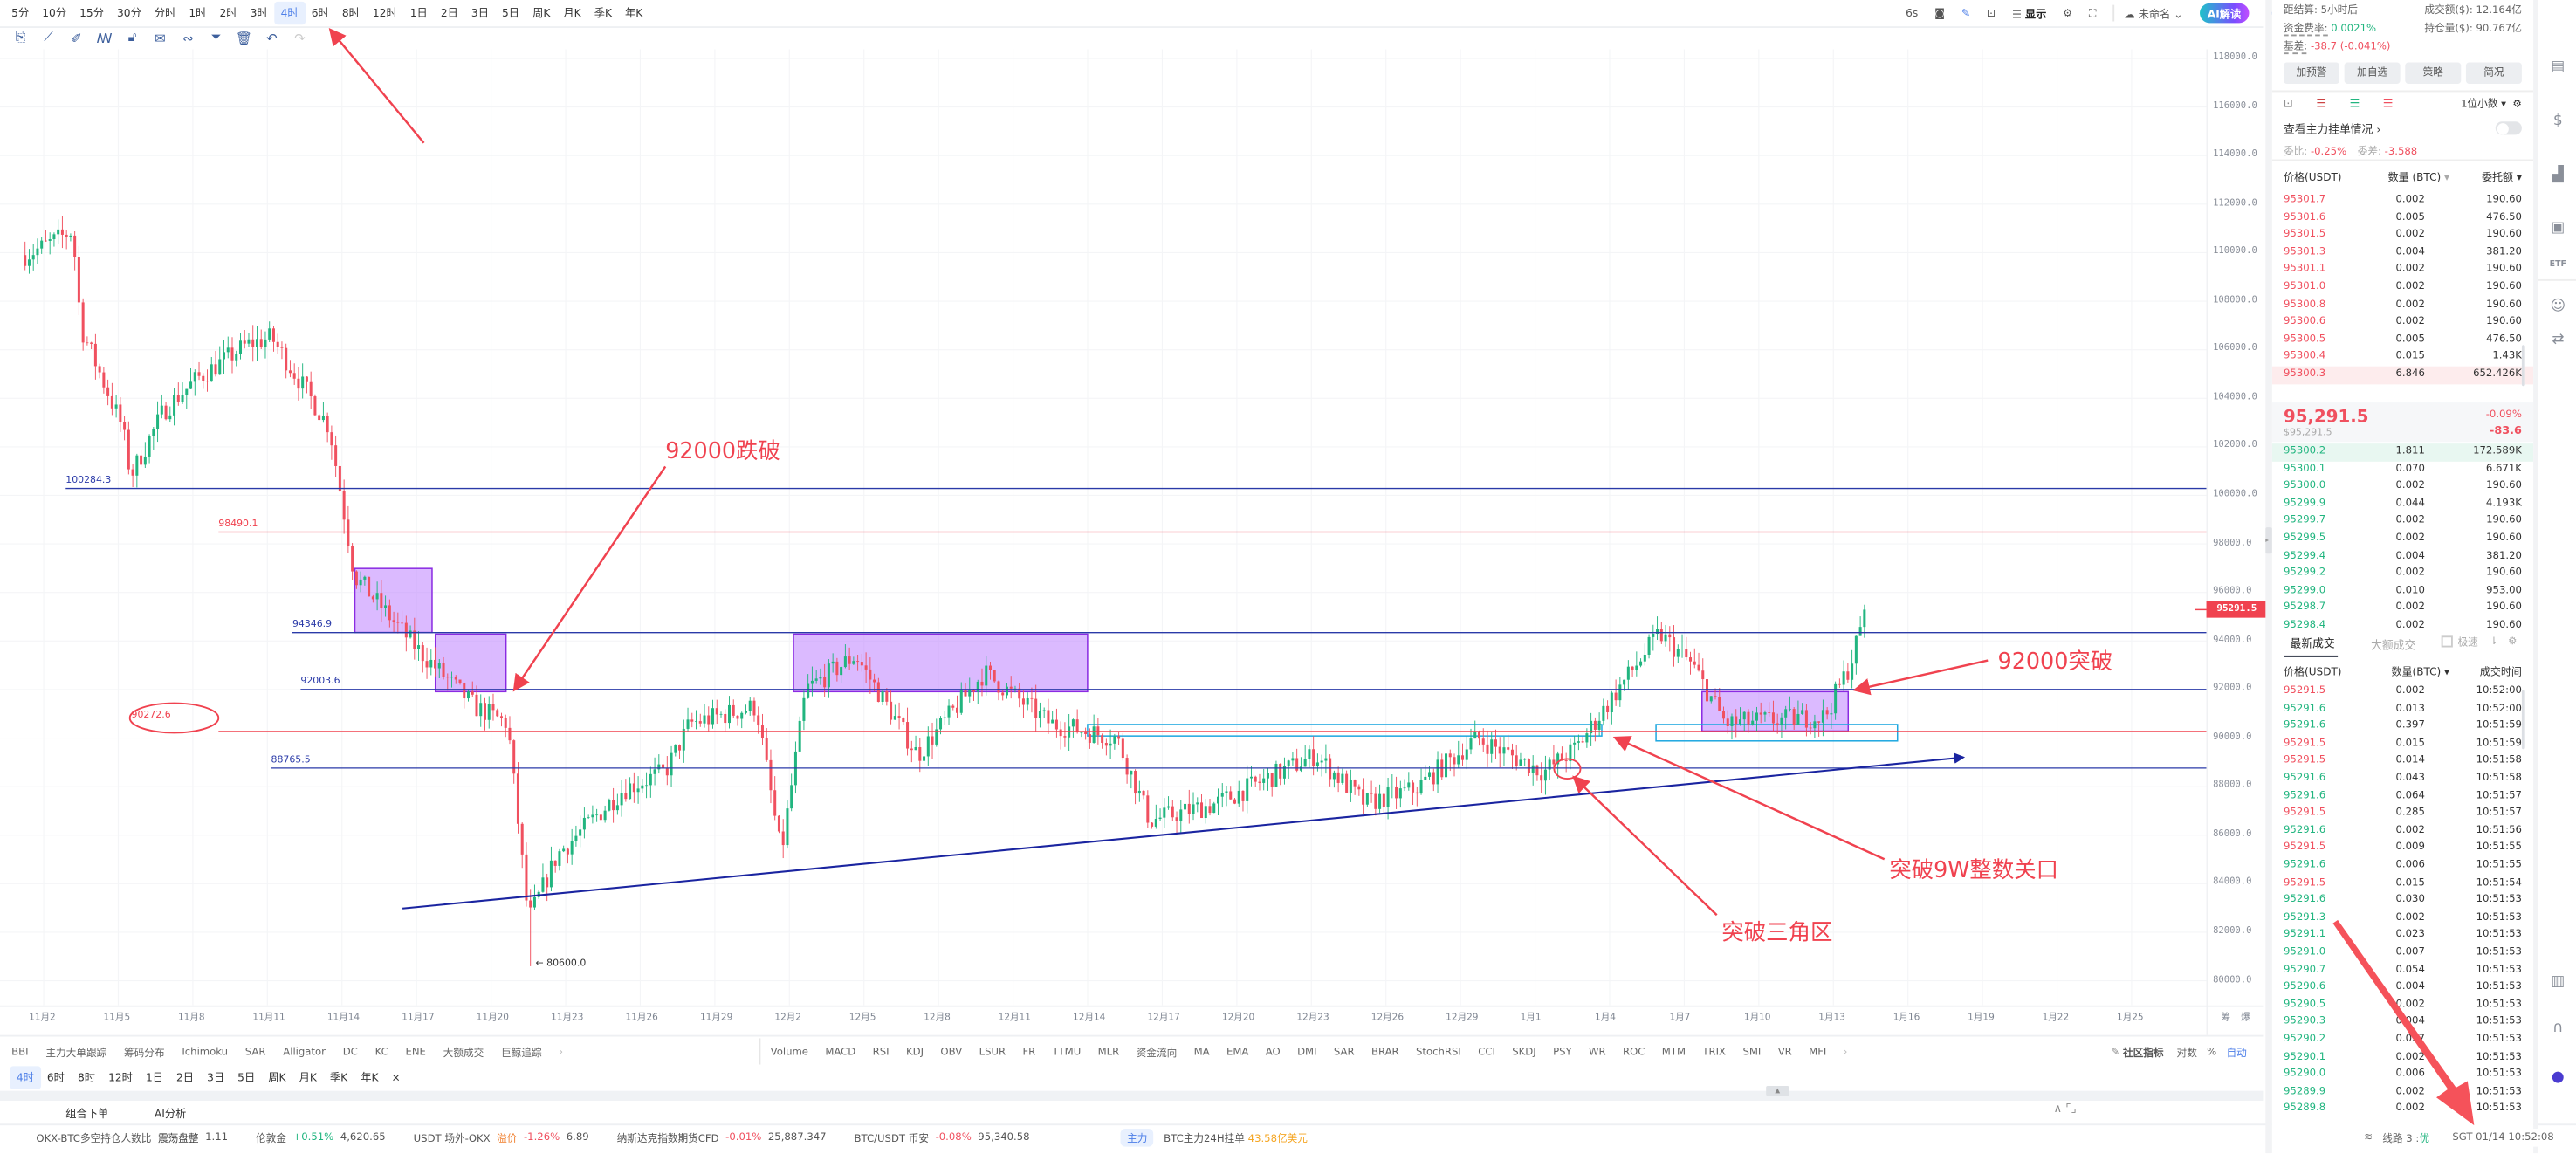 This screenshot has height=1154, width=2576. What do you see at coordinates (1563, 1052) in the screenshot?
I see `sub-indicator-19: PSY` at bounding box center [1563, 1052].